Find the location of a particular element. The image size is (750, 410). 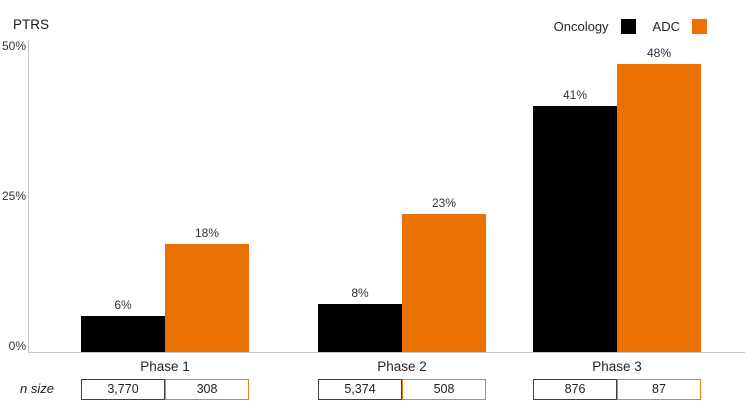

n-size-row-label: n size is located at coordinates (37, 388).